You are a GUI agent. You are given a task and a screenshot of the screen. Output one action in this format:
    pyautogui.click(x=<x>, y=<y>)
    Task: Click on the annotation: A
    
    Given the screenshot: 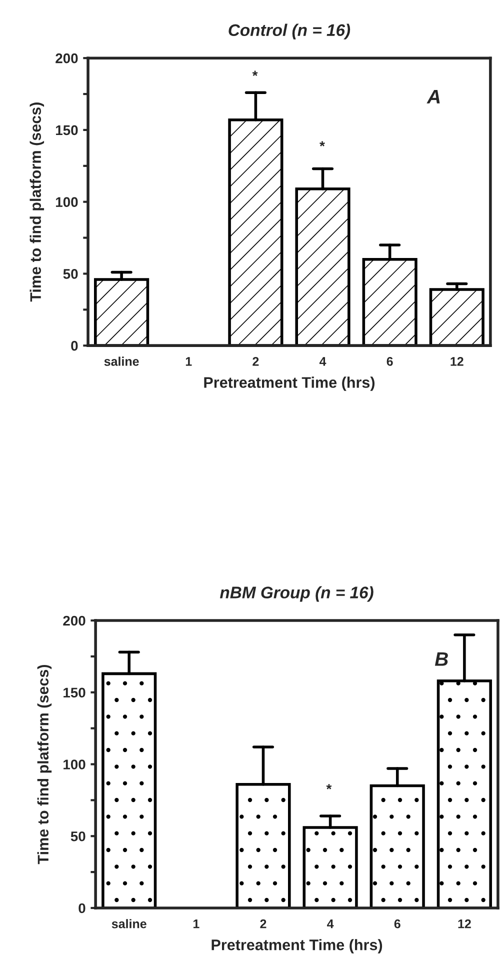 What is the action you would take?
    pyautogui.click(x=433, y=97)
    